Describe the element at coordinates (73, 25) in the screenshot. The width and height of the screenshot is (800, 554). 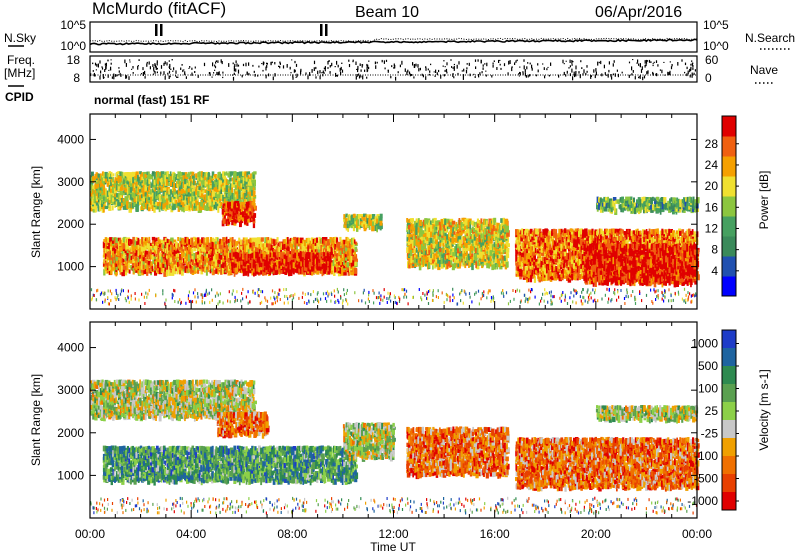
I see `noise-left-tick-top: 10^5` at that location.